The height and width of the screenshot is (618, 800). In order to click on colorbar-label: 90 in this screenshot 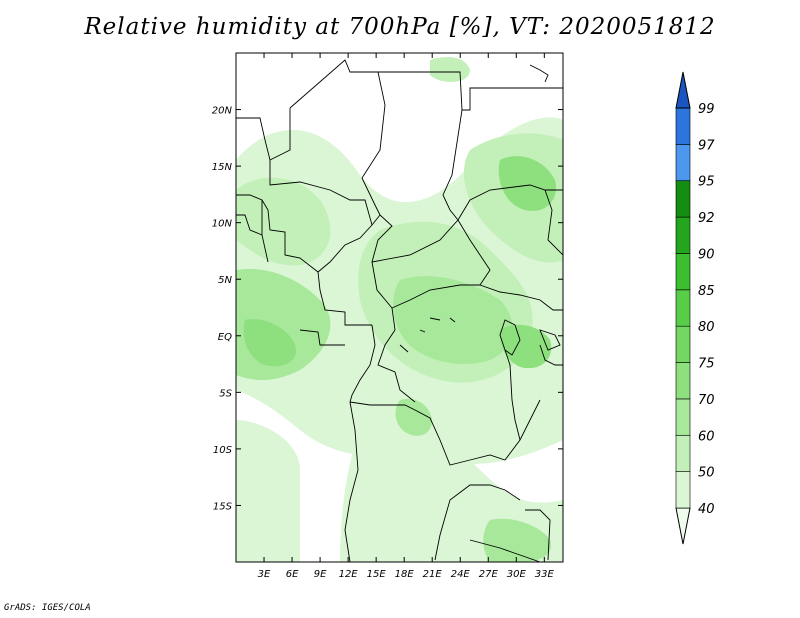, I will do `click(706, 254)`.